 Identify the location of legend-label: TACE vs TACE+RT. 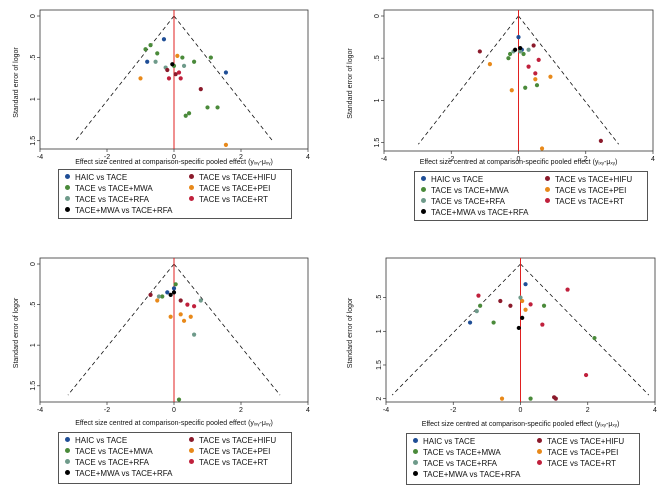
(233, 462).